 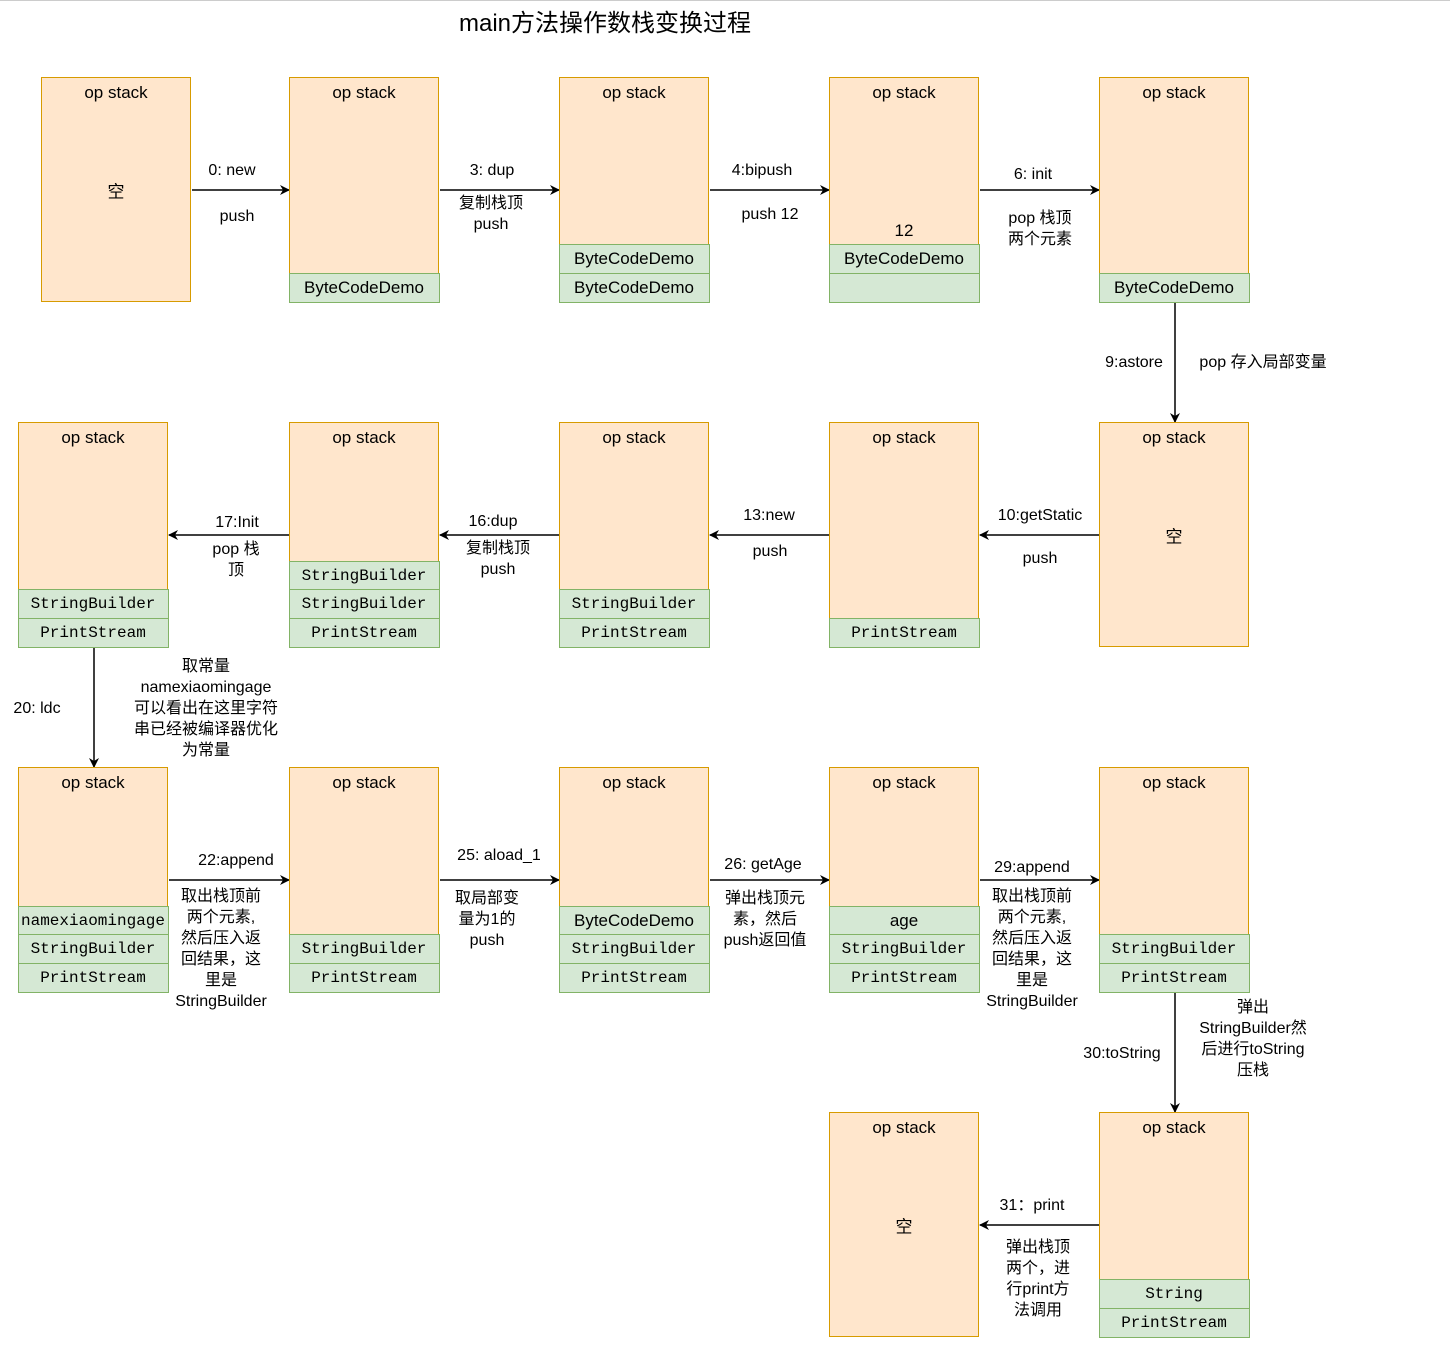 I want to click on stack-cells: PrintStream, so click(x=904, y=632).